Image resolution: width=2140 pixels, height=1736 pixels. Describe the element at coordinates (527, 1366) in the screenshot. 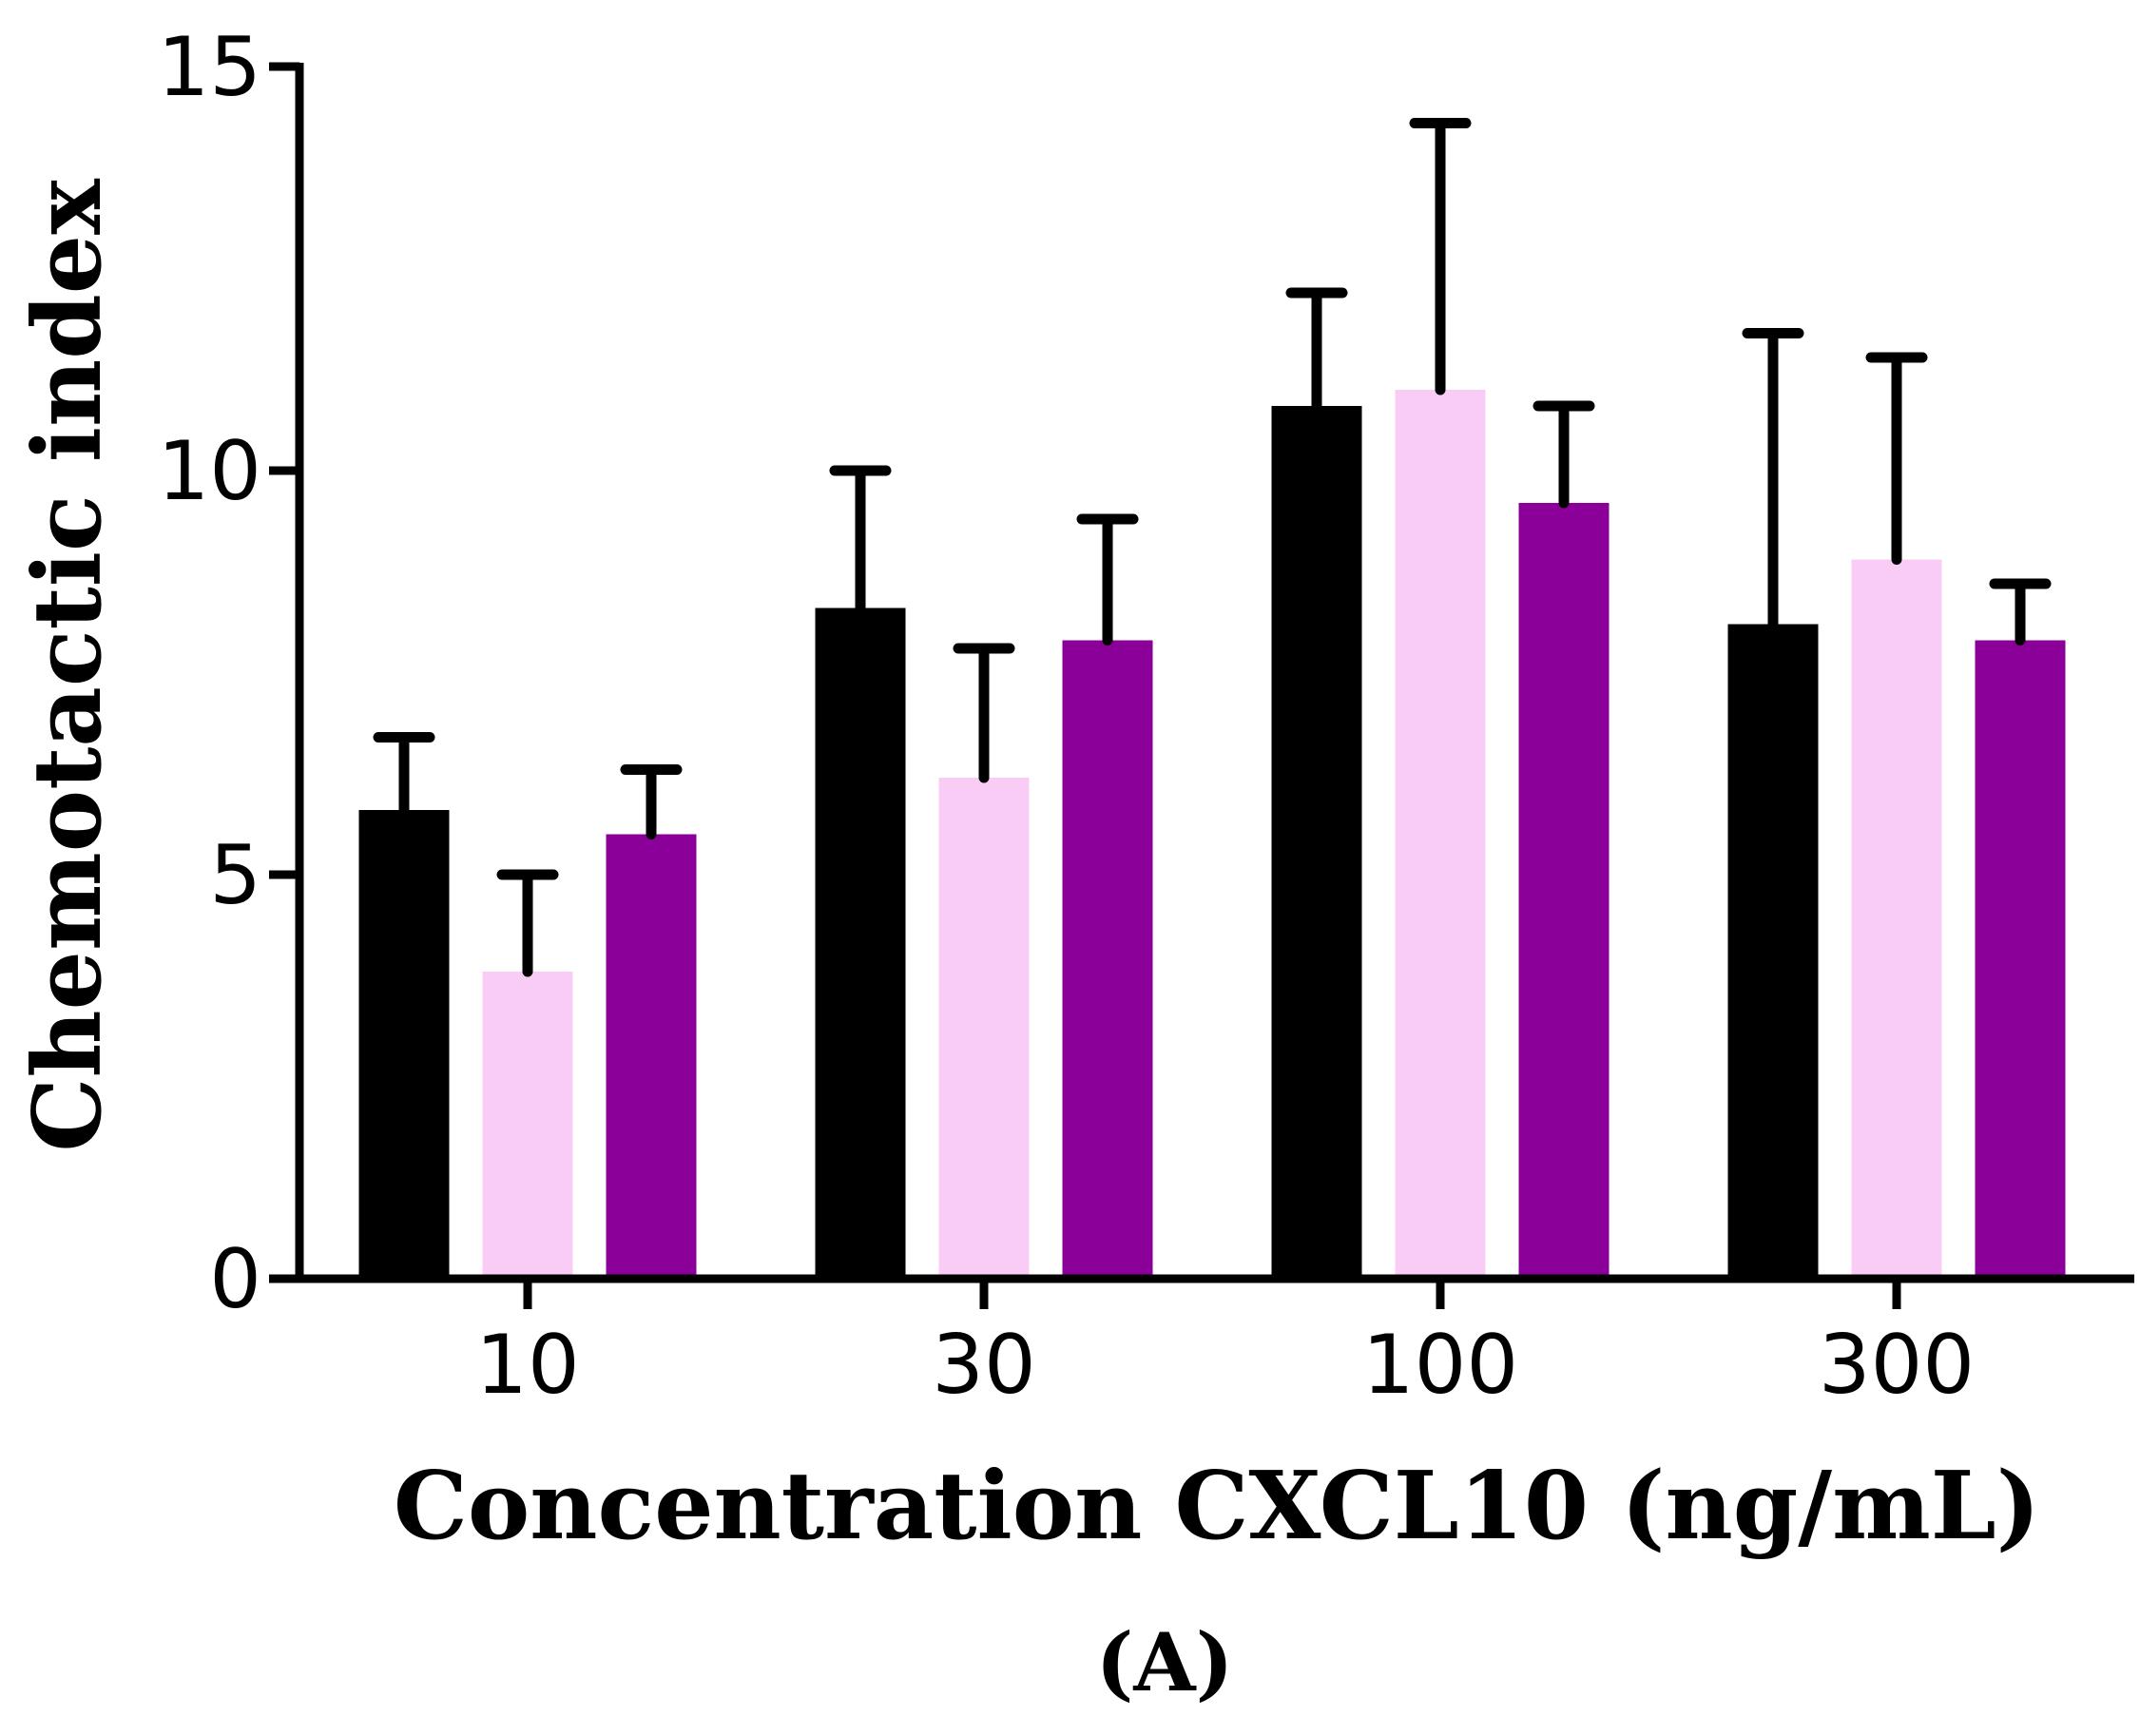

I see `x-tick-label-10: 10` at that location.